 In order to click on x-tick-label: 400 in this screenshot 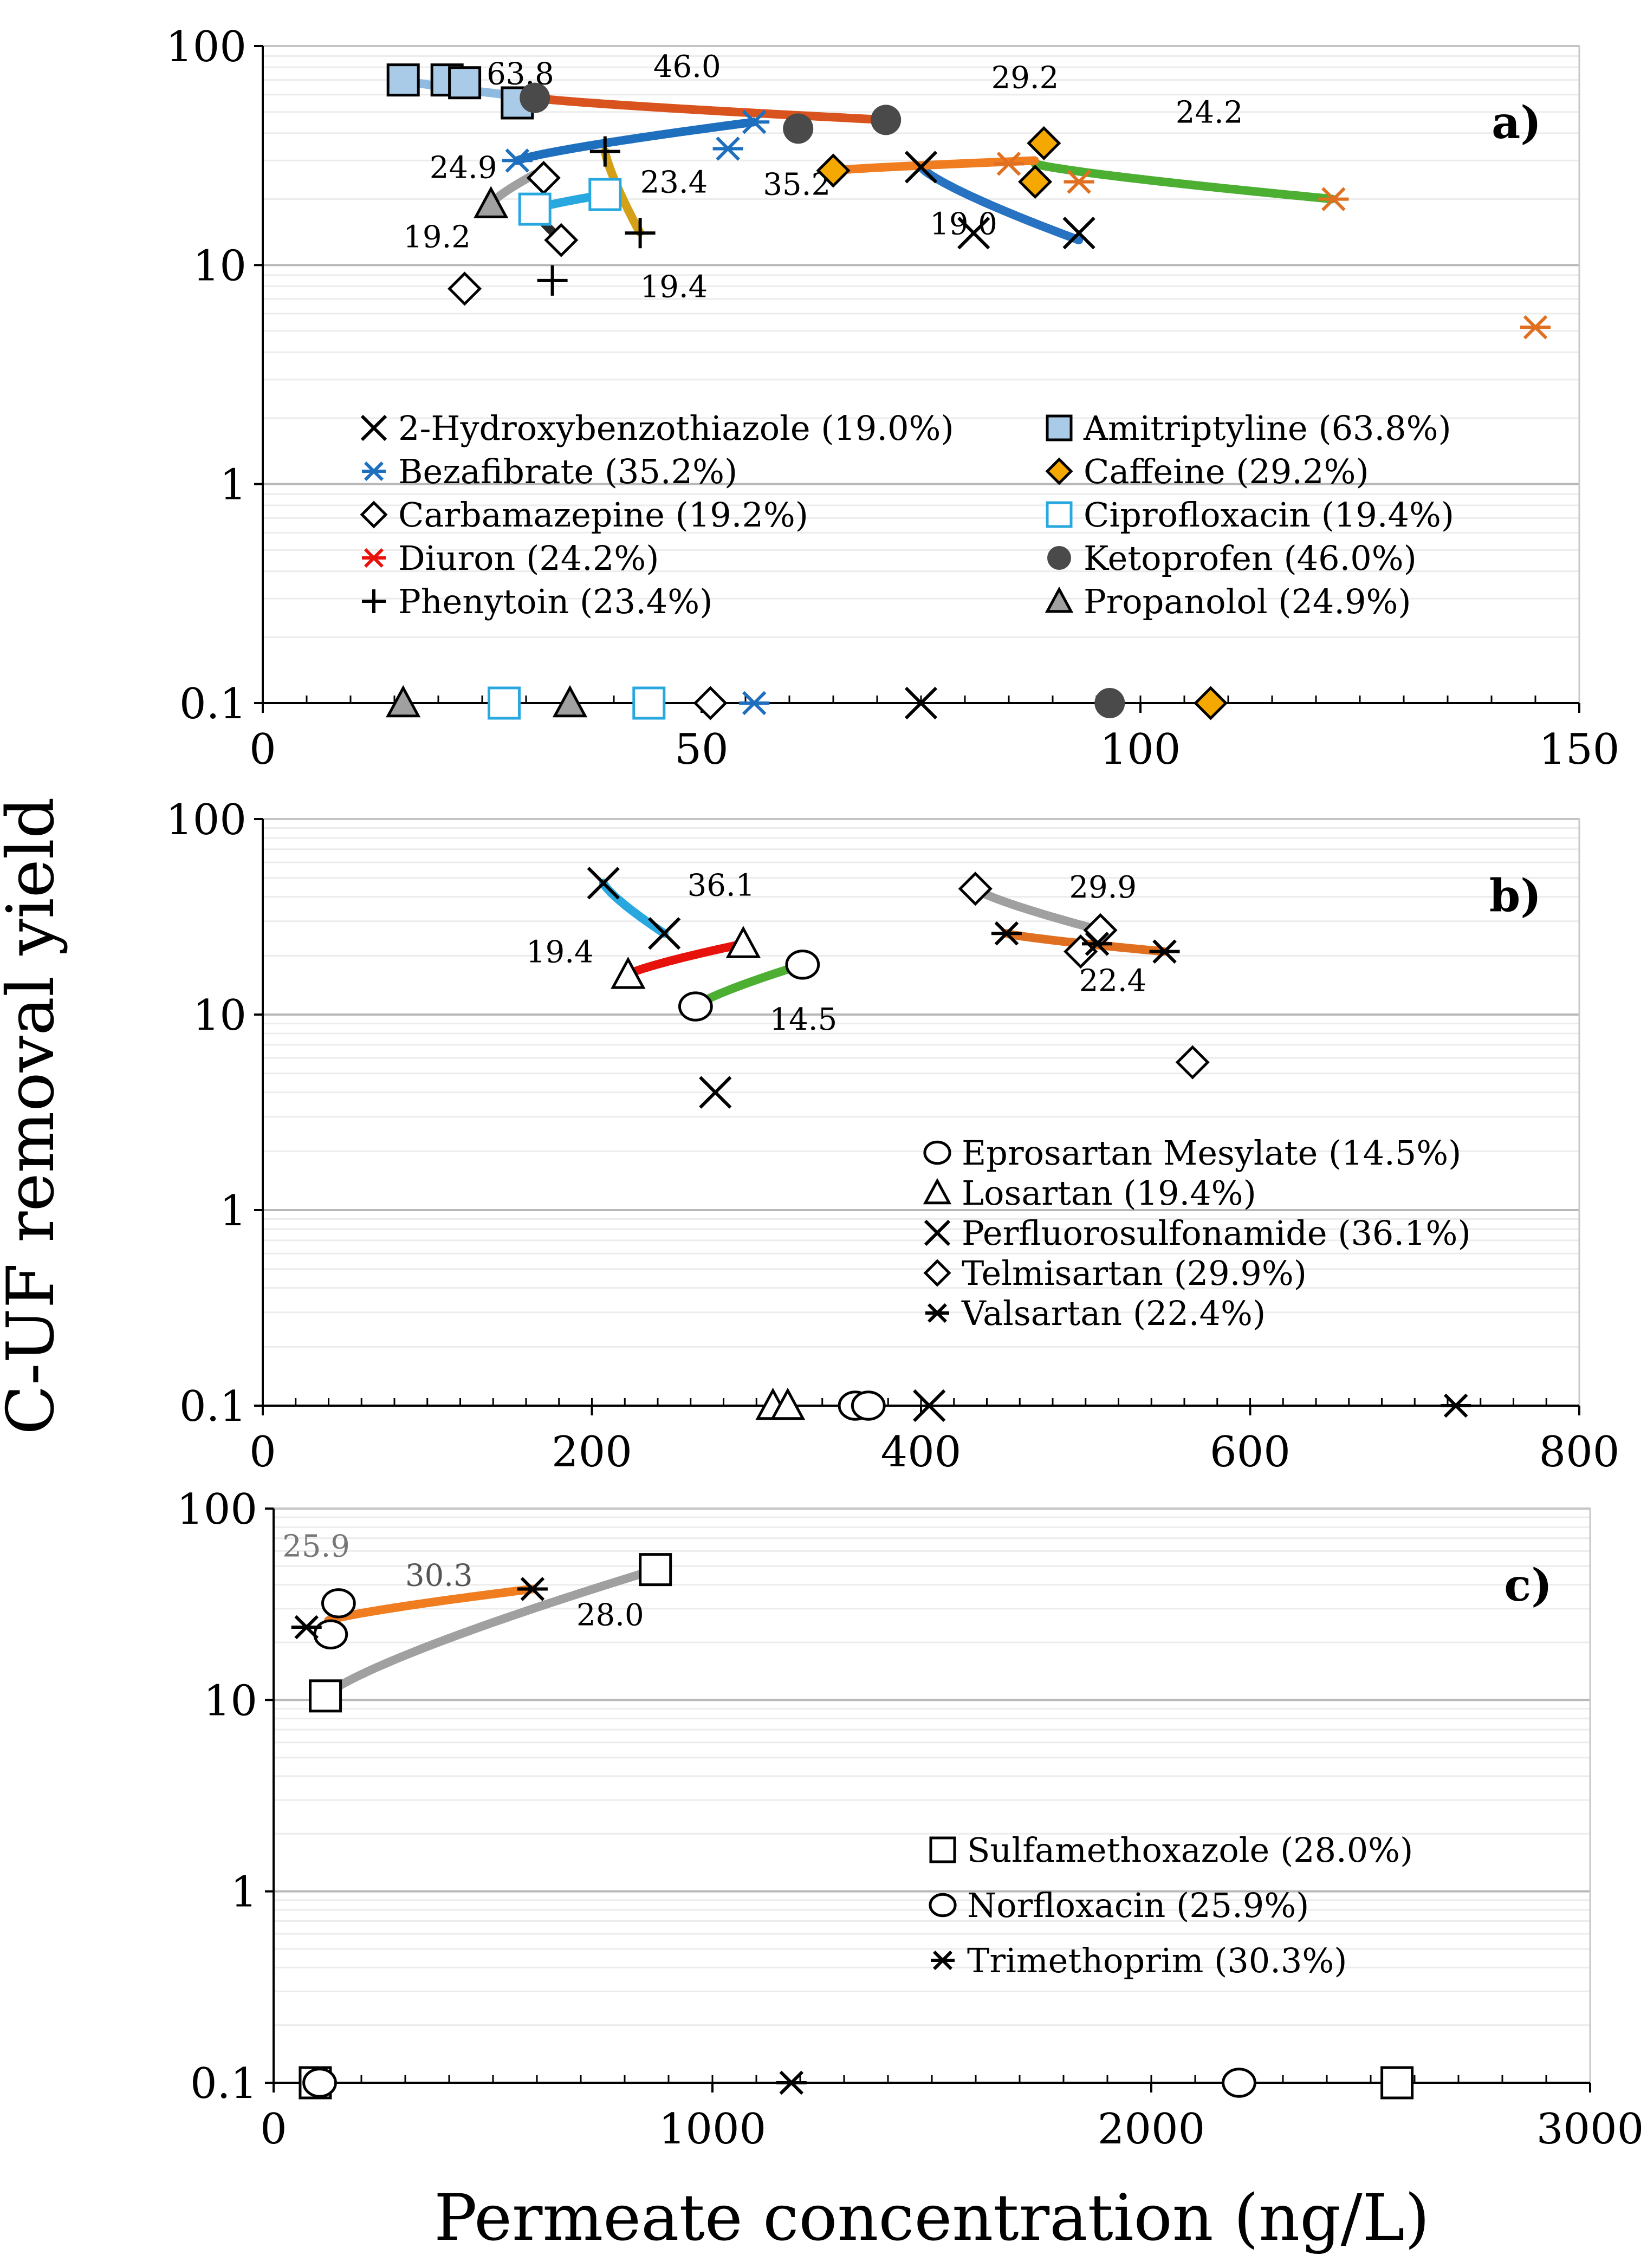, I will do `click(921, 1452)`.